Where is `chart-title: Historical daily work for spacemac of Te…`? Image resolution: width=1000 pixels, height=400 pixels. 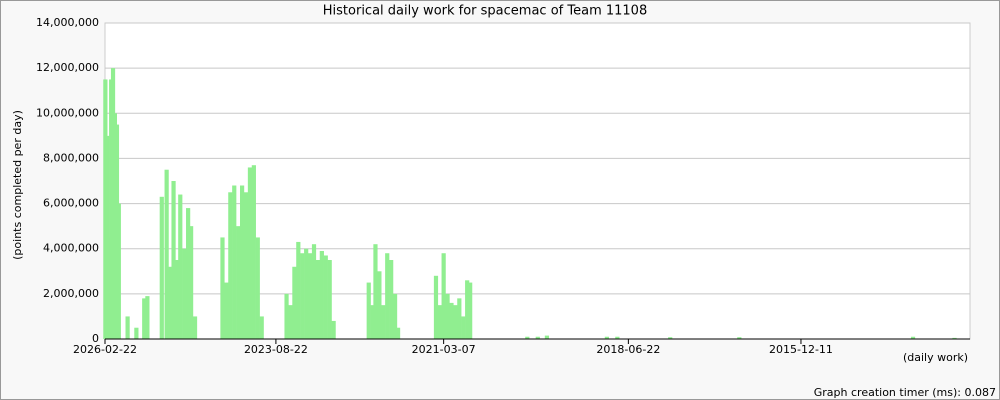
chart-title: Historical daily work for spacemac of Te… is located at coordinates (485, 11).